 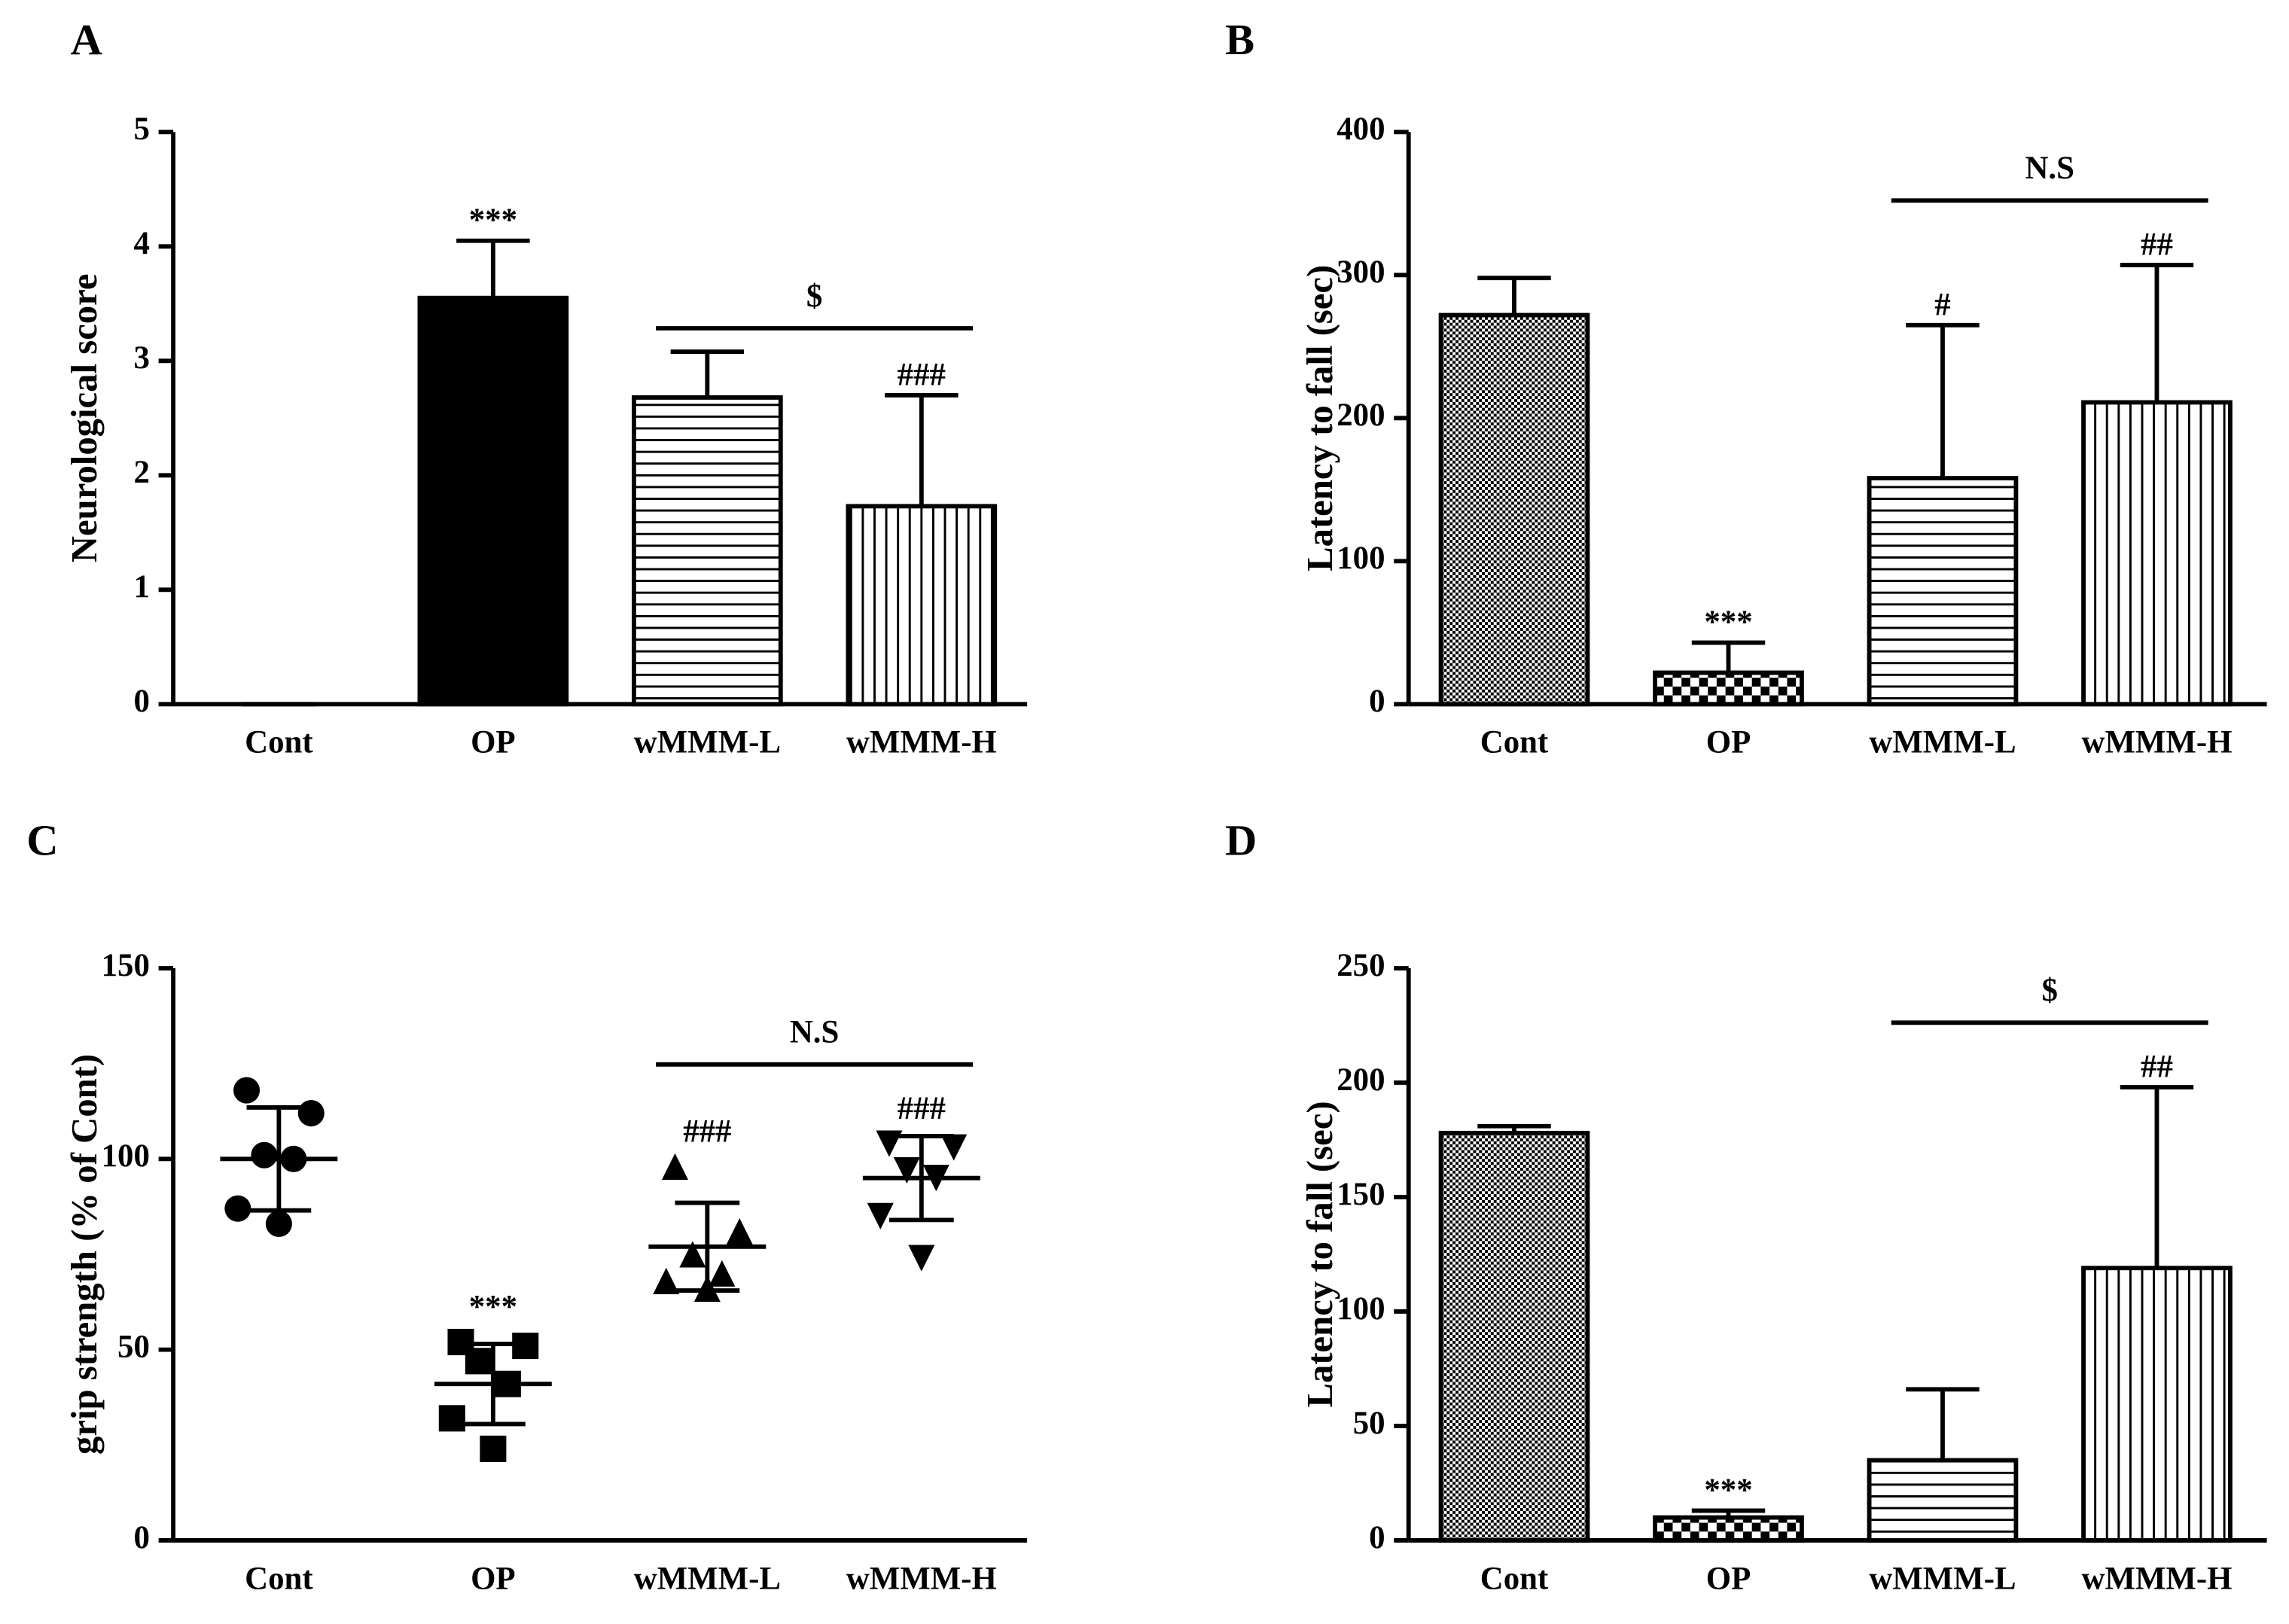 What do you see at coordinates (141, 358) in the screenshot?
I see `y-tick-label: 3` at bounding box center [141, 358].